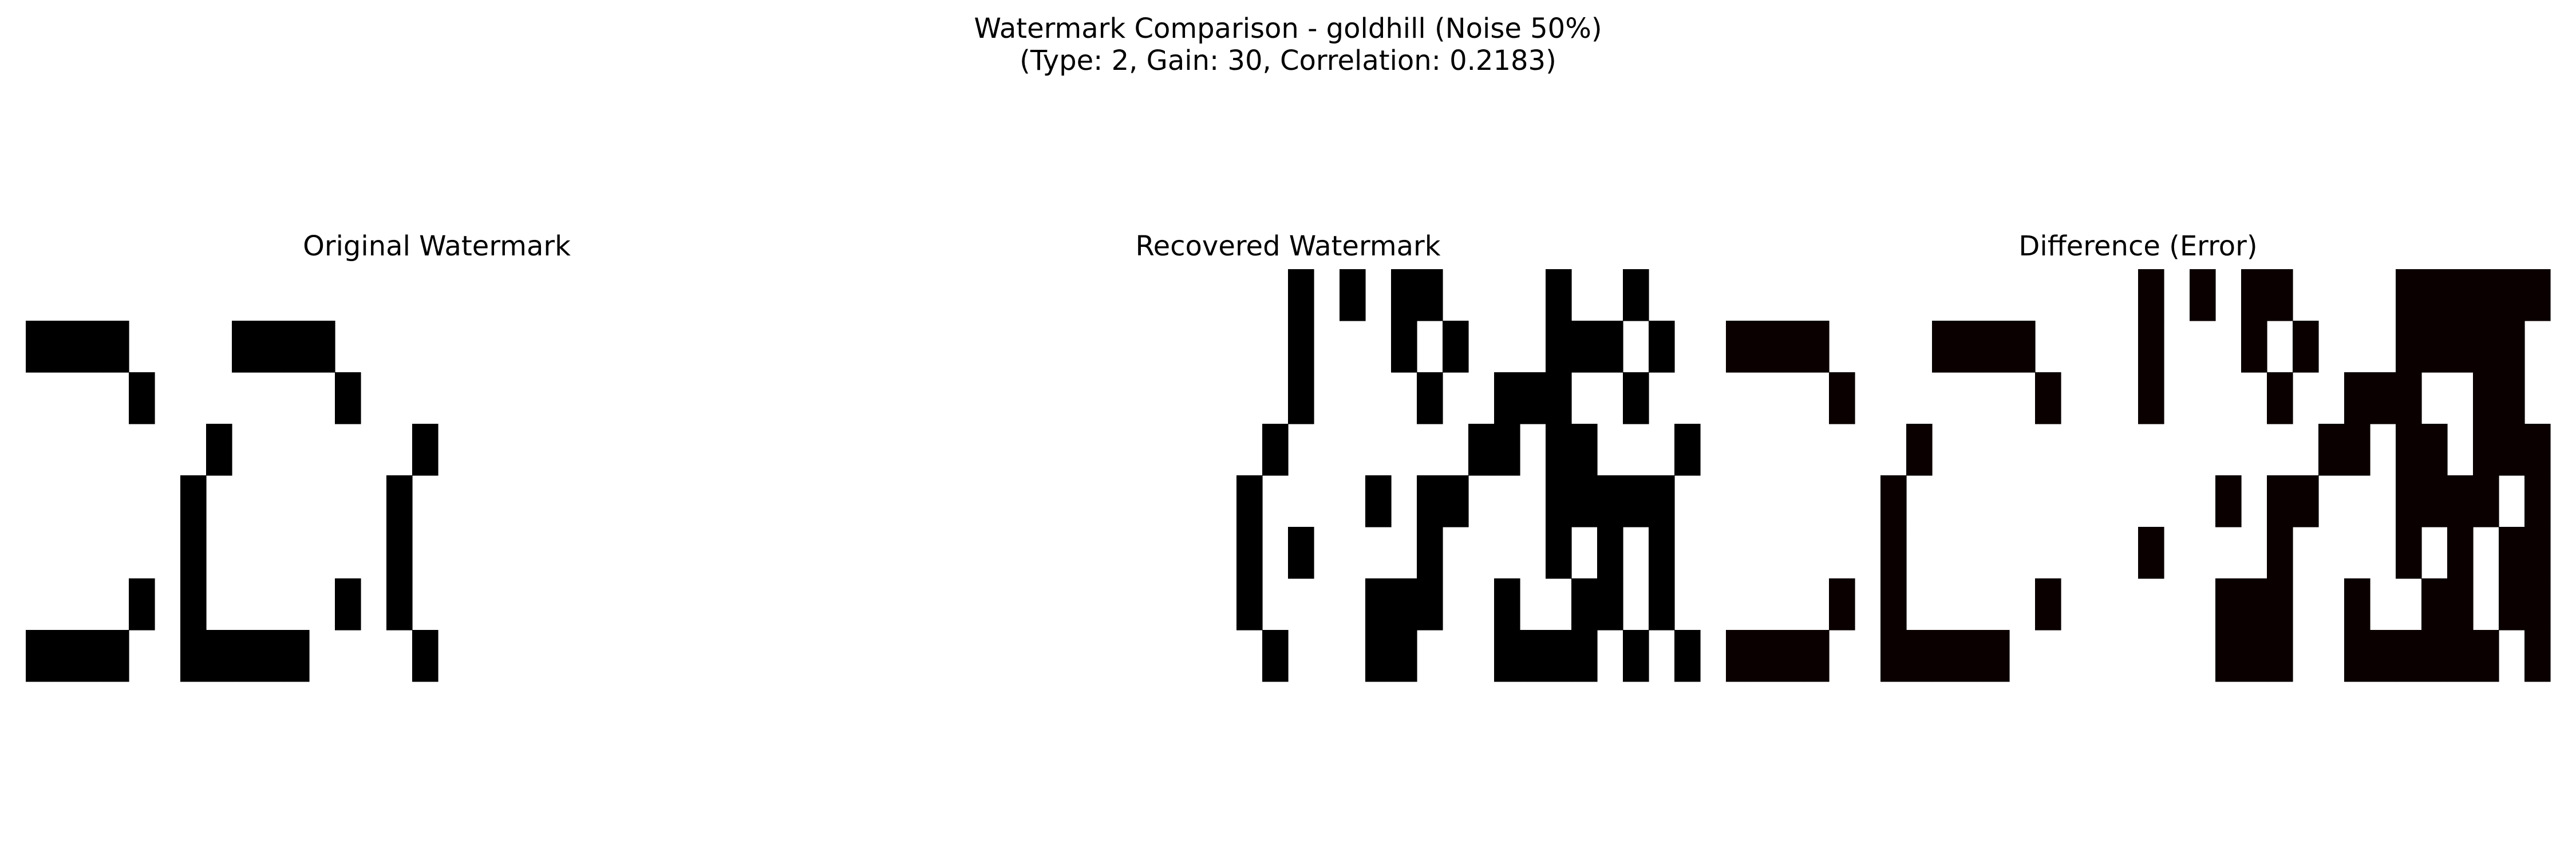 The image size is (2576, 859). What do you see at coordinates (1288, 246) in the screenshot?
I see `recovered-watermark-title: Recovered Watermark` at bounding box center [1288, 246].